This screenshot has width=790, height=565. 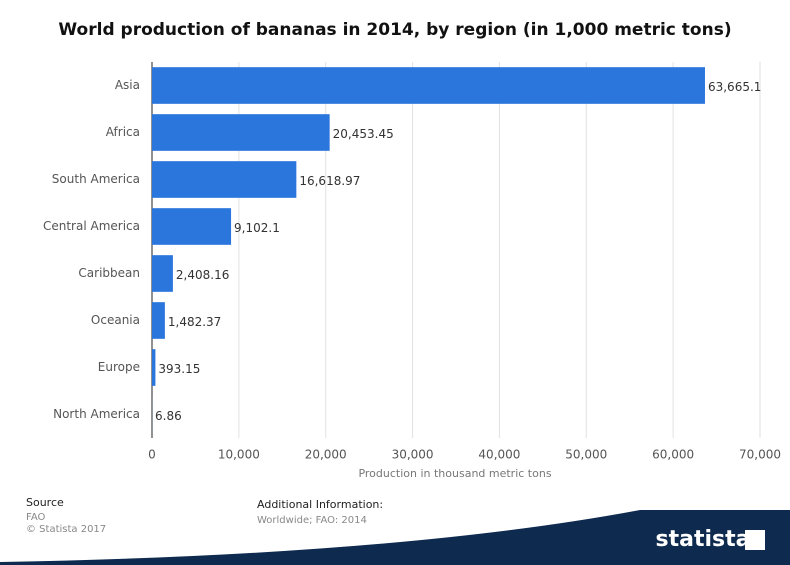 I want to click on y-tick-label: Oceania, so click(x=115, y=320).